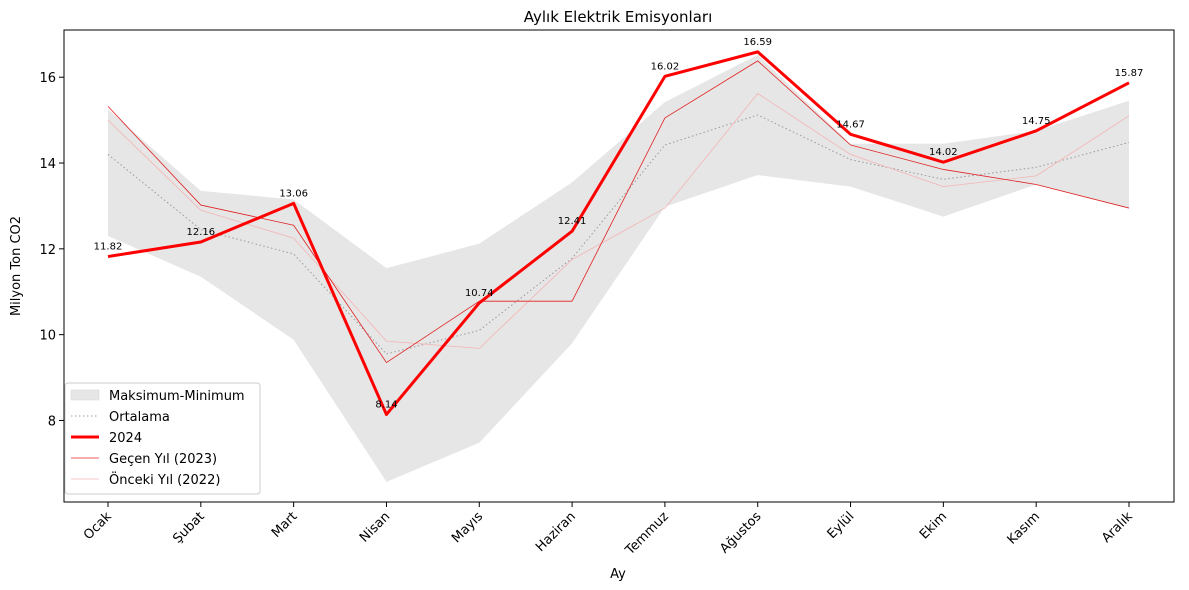 This screenshot has height=590, width=1189. I want to click on legend-label-ortalama: Ortalama, so click(139, 417).